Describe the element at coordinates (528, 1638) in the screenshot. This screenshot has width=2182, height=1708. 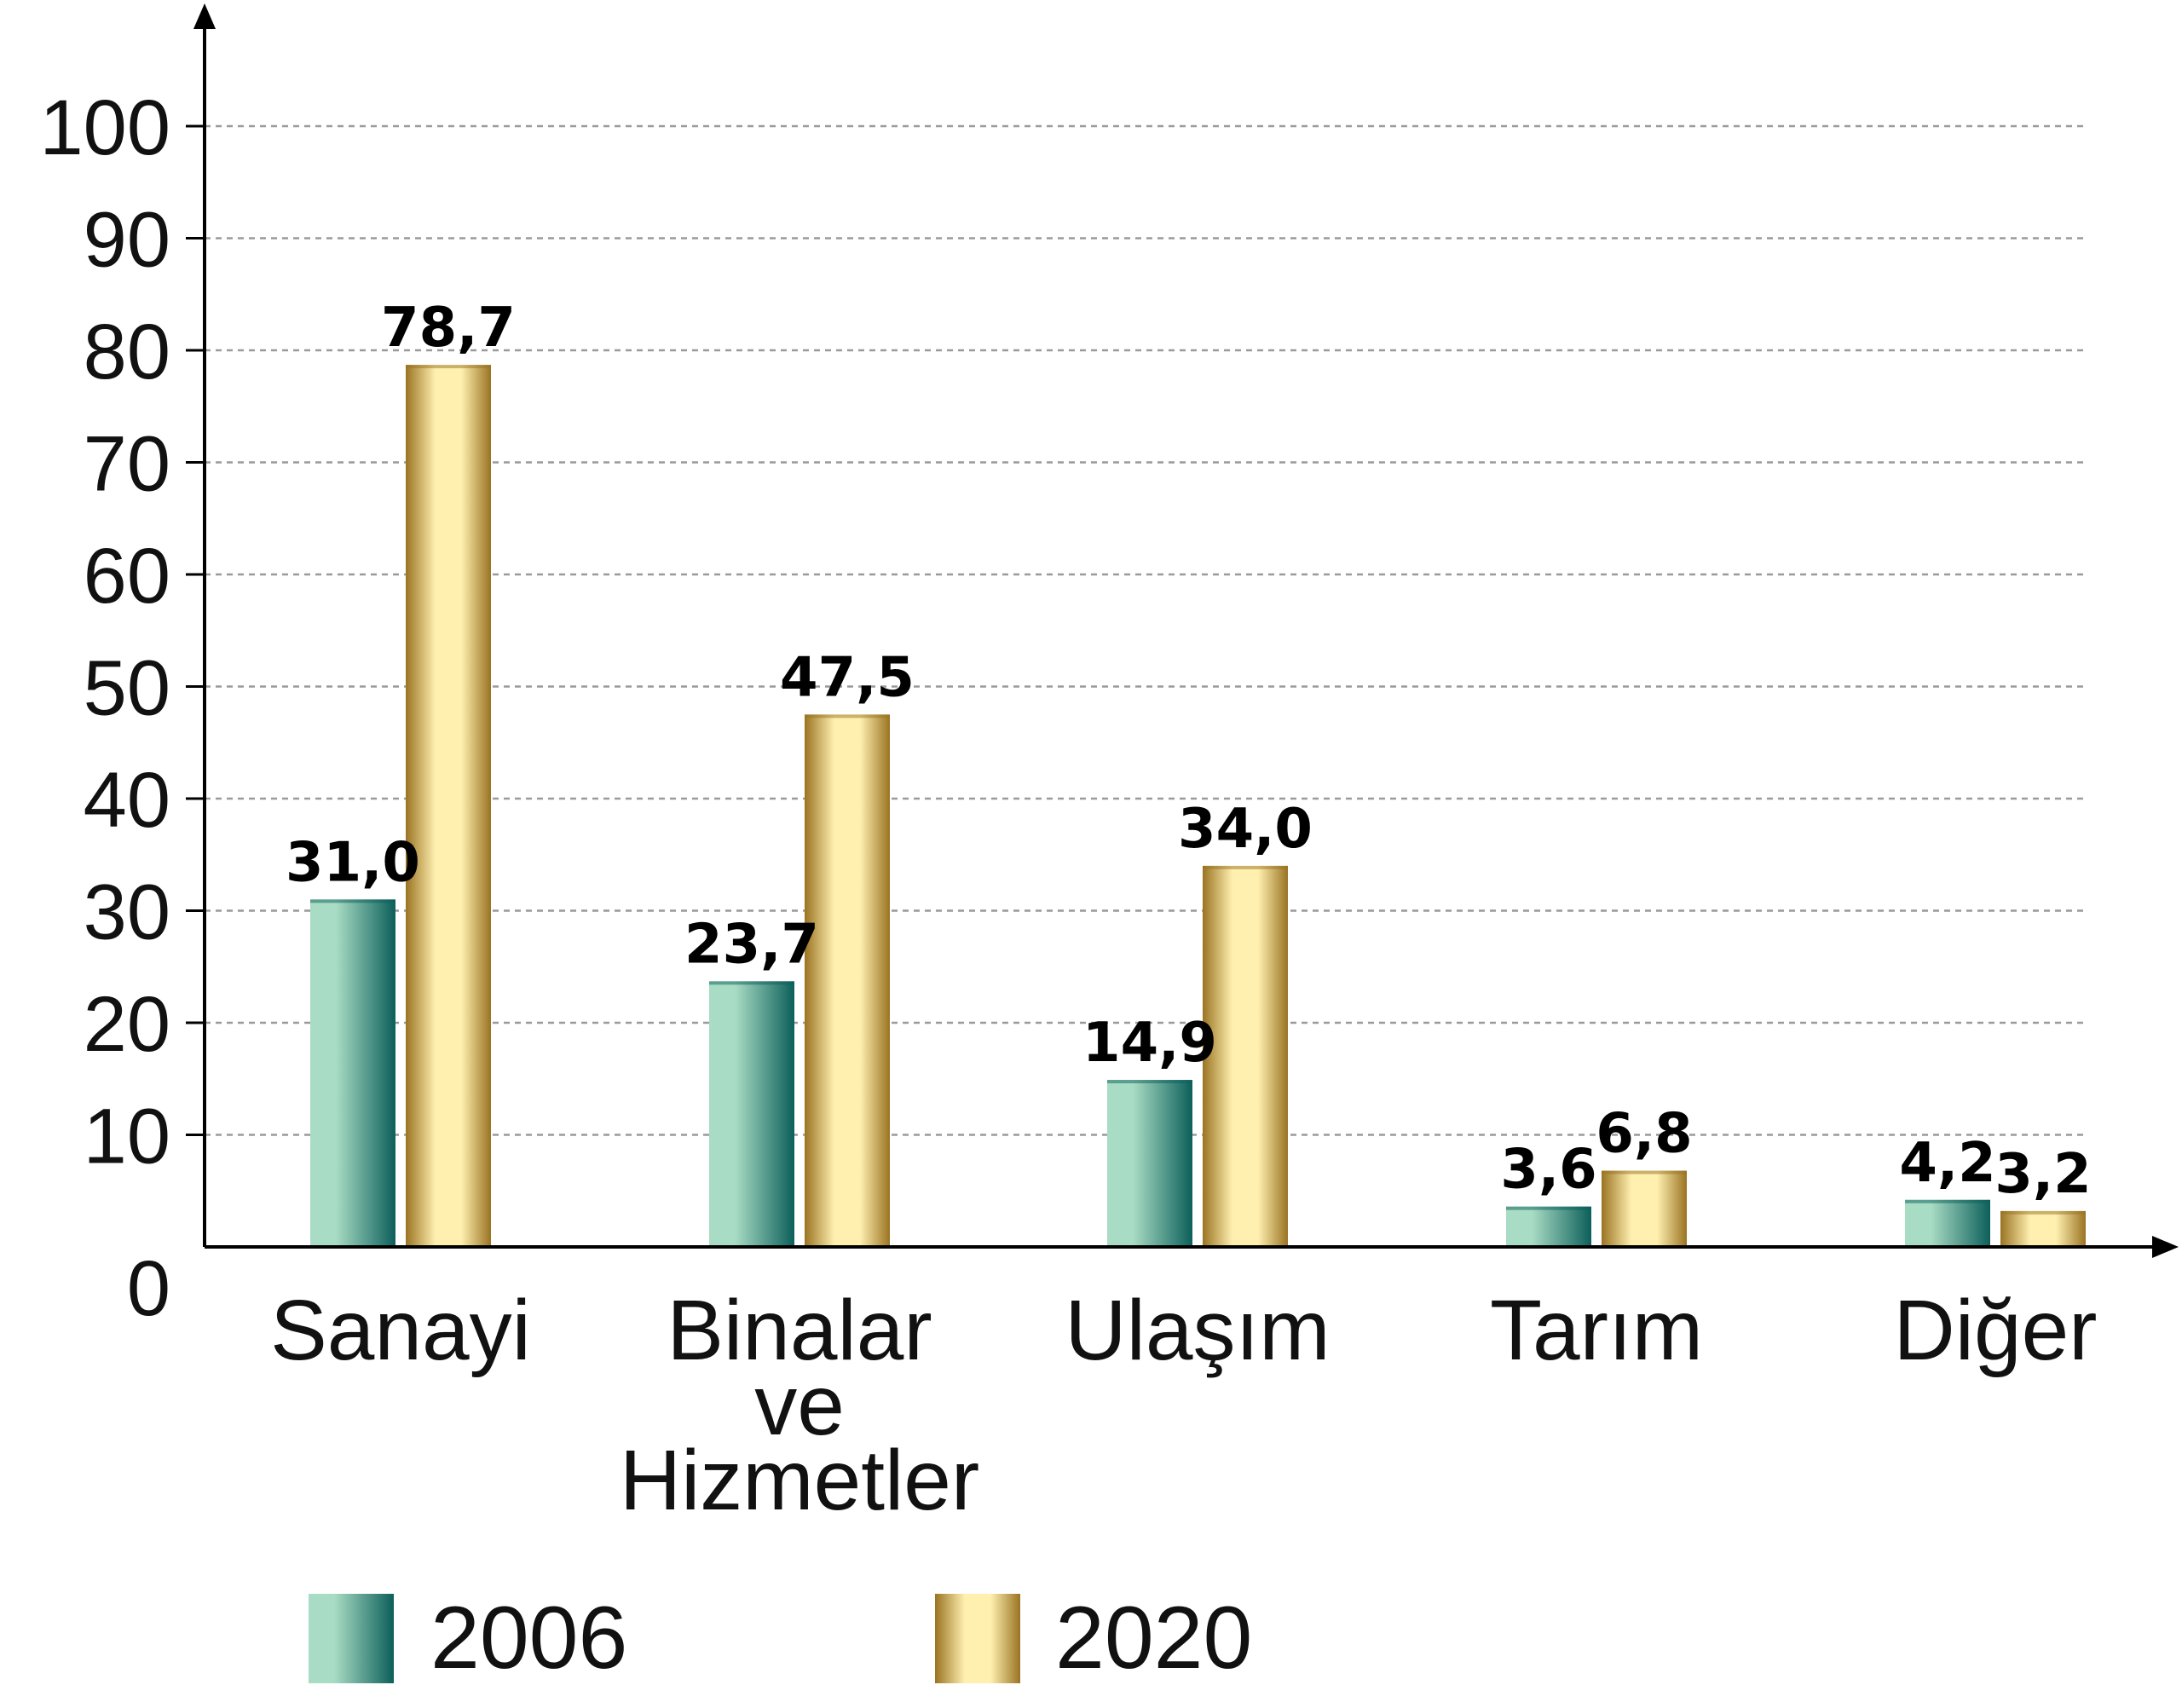
I see `legend-label-2006: 2006` at that location.